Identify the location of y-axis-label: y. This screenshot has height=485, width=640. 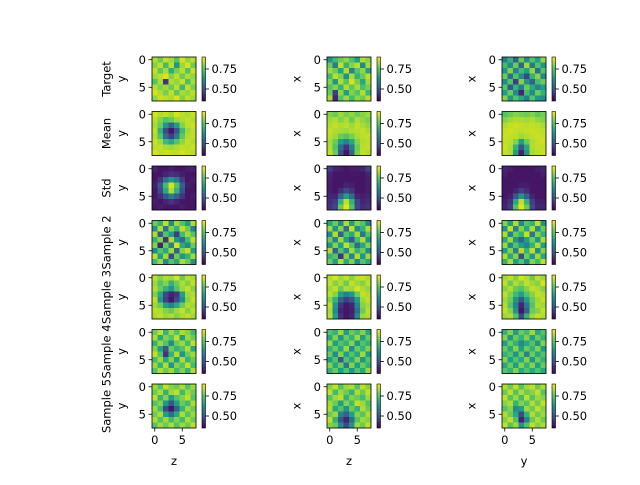
(122, 187).